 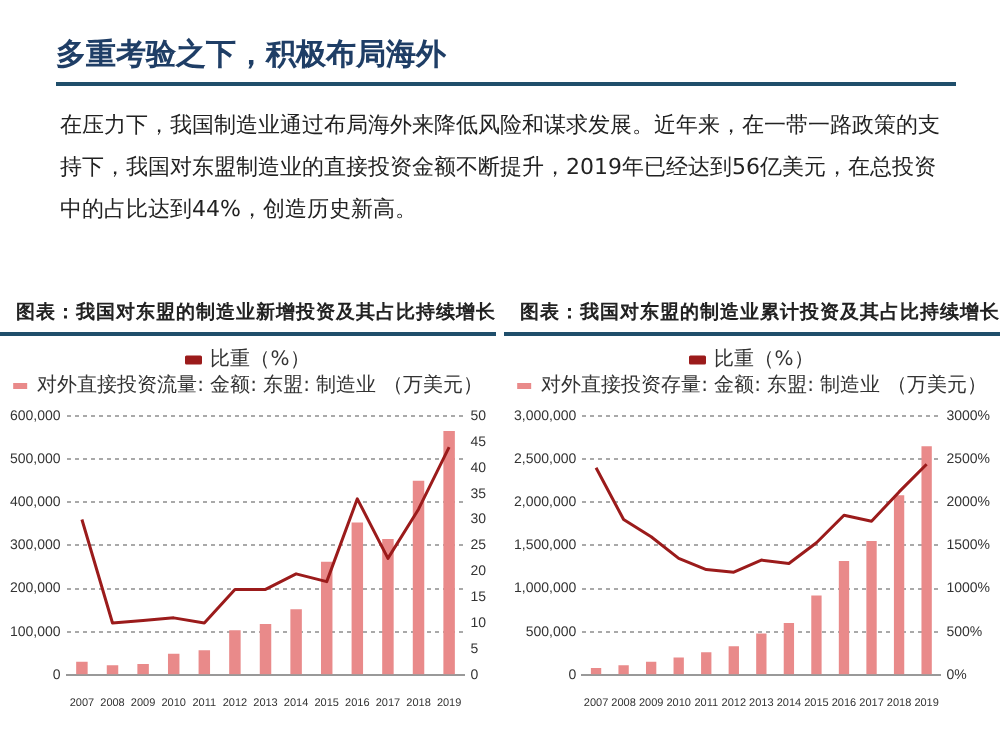 What do you see at coordinates (752, 318) in the screenshot?
I see `chart-title: 图表：我国对东盟的制造业累计投资及其占比持续增长` at bounding box center [752, 318].